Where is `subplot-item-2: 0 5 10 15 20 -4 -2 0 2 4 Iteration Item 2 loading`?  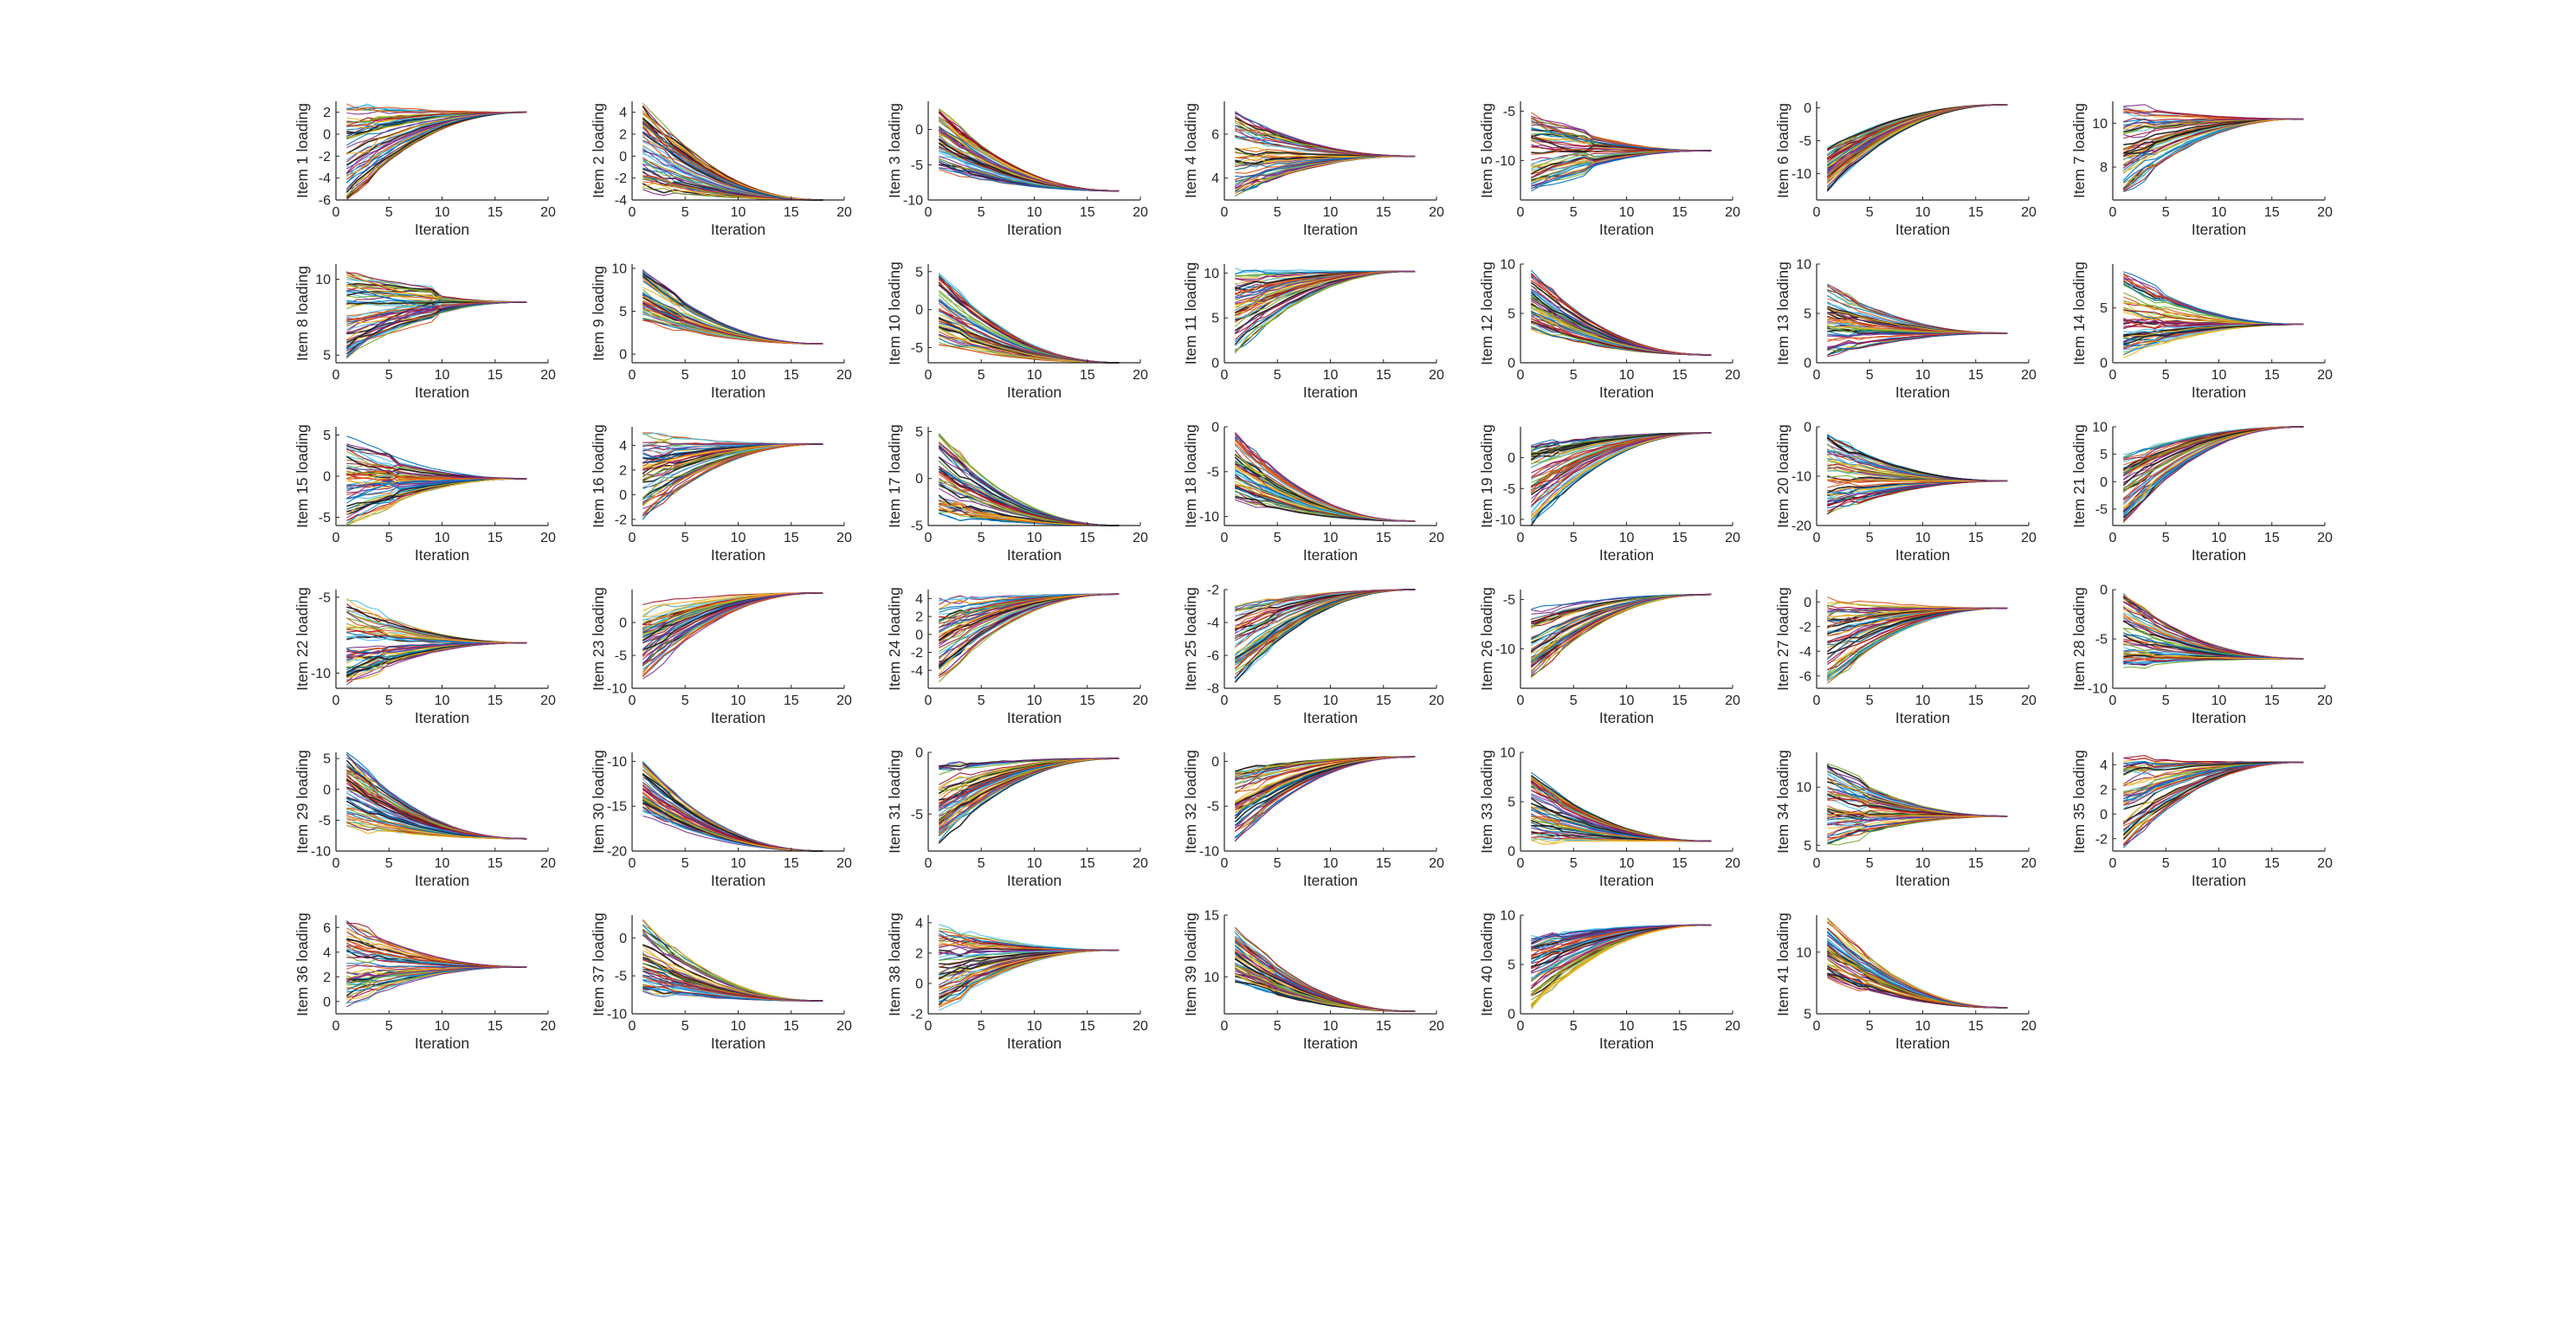
subplot-item-2: 0 5 10 15 20 -4 -2 0 2 4 Iteration Item 2 loading is located at coordinates (721, 170).